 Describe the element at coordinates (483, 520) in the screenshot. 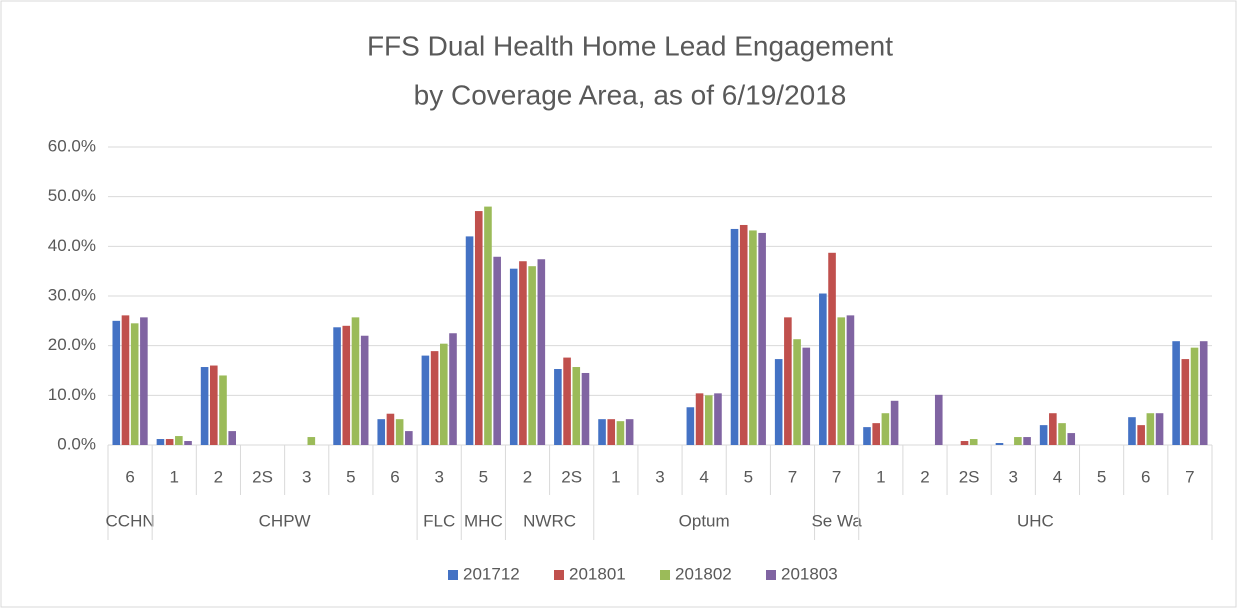

I see `group-label: MHC` at that location.